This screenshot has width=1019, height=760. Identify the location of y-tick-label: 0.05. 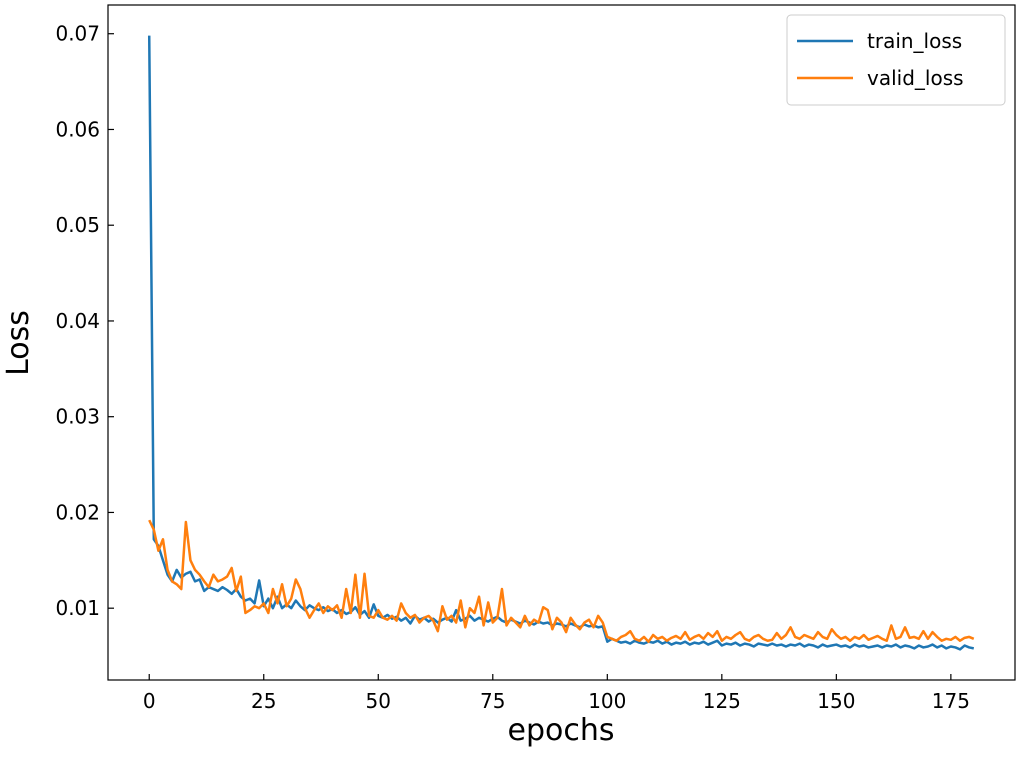
(77, 225).